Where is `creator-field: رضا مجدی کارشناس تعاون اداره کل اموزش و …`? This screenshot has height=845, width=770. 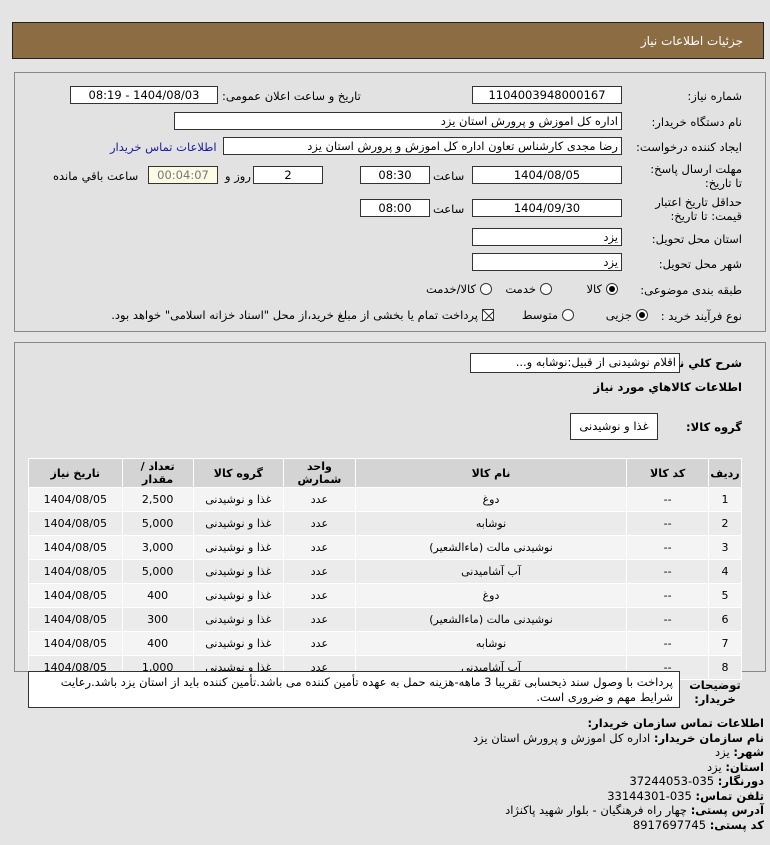
creator-field: رضا مجدی کارشناس تعاون اداره کل اموزش و … is located at coordinates (422, 146).